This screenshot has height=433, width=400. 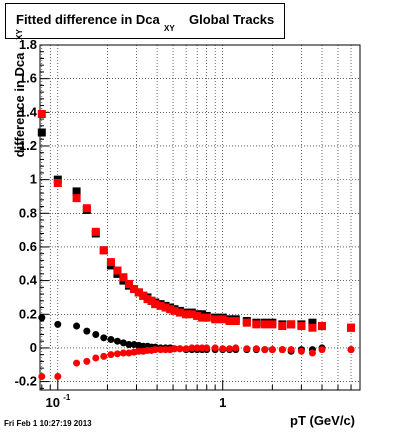 I want to click on y-axis-label-subscript: XY, so click(x=19, y=34).